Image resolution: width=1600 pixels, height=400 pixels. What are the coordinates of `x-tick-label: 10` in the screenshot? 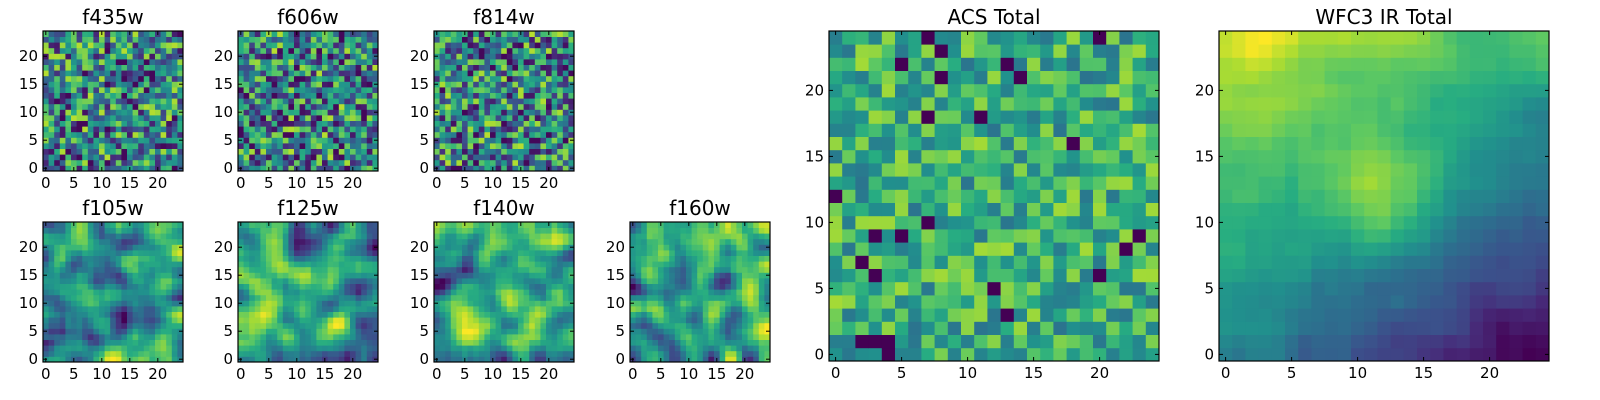 It's located at (492, 374).